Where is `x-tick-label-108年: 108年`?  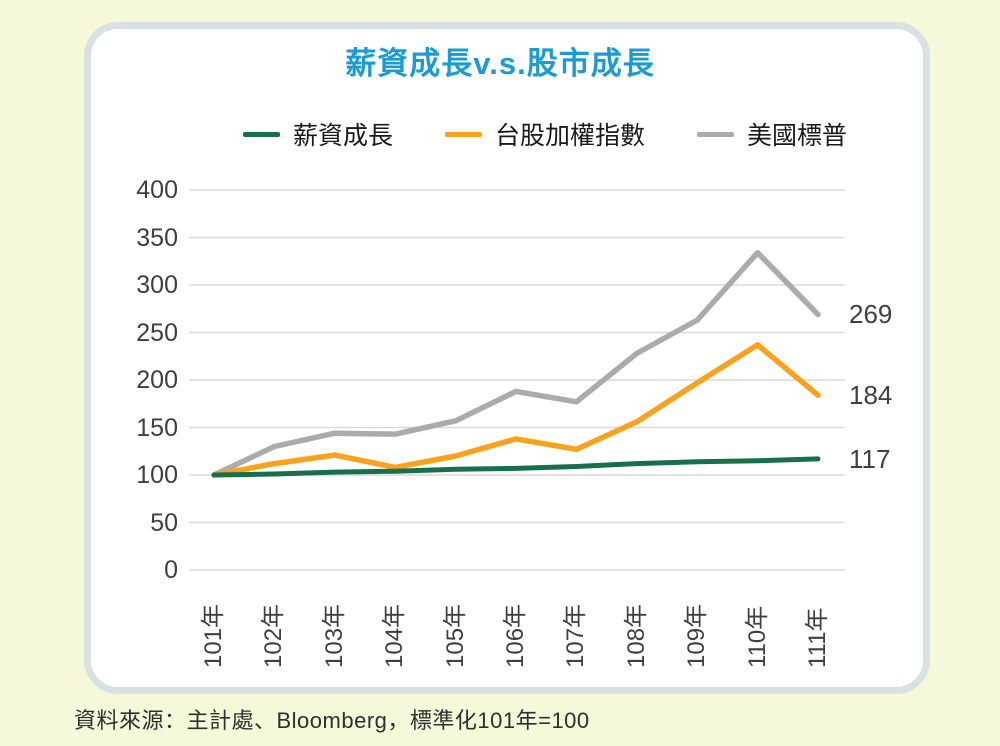 x-tick-label-108年: 108年 is located at coordinates (636, 635).